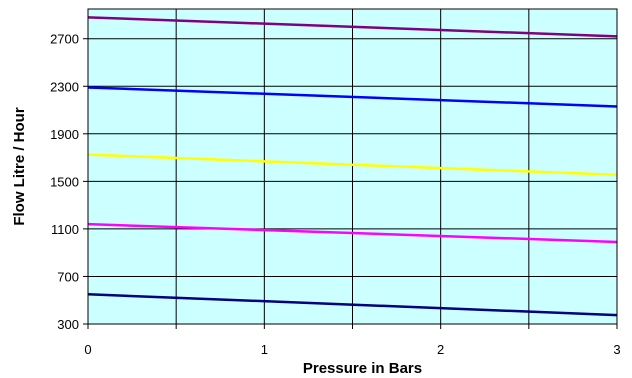 The width and height of the screenshot is (632, 378). Describe the element at coordinates (19, 166) in the screenshot. I see `y-axis-title: Flow Litre / Hour` at that location.